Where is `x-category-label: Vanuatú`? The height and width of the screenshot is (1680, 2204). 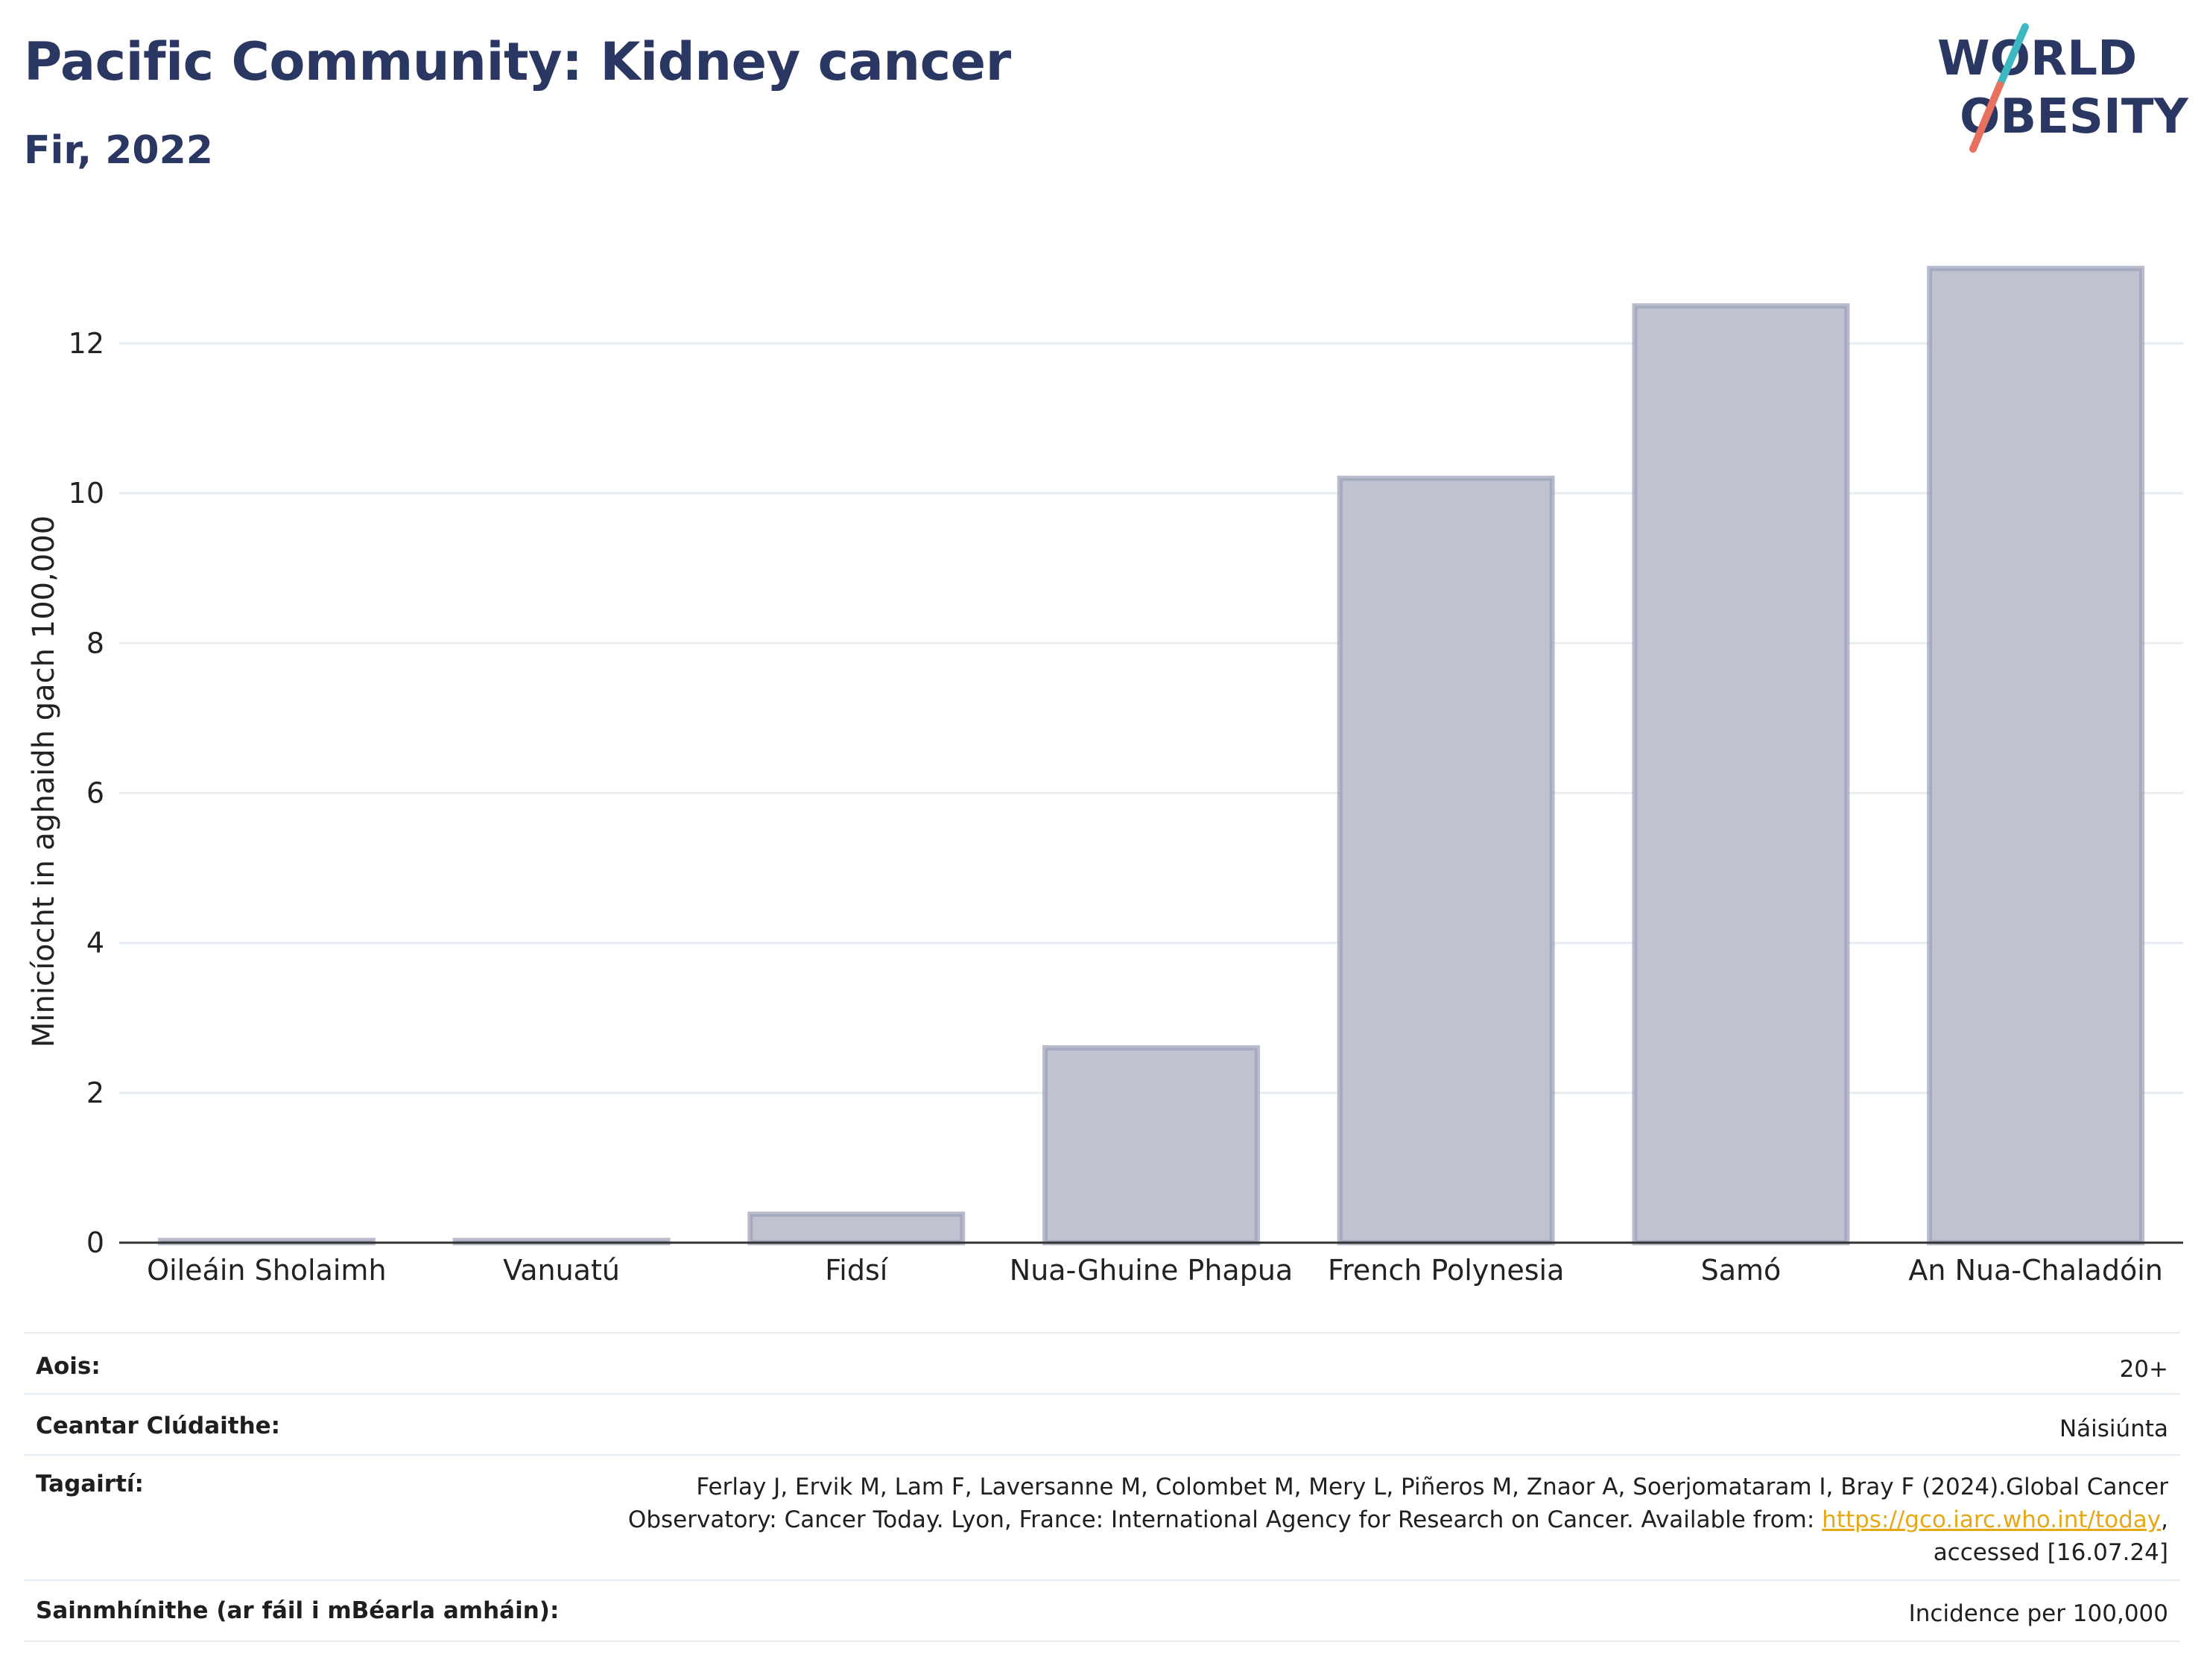 x-category-label: Vanuatú is located at coordinates (561, 1270).